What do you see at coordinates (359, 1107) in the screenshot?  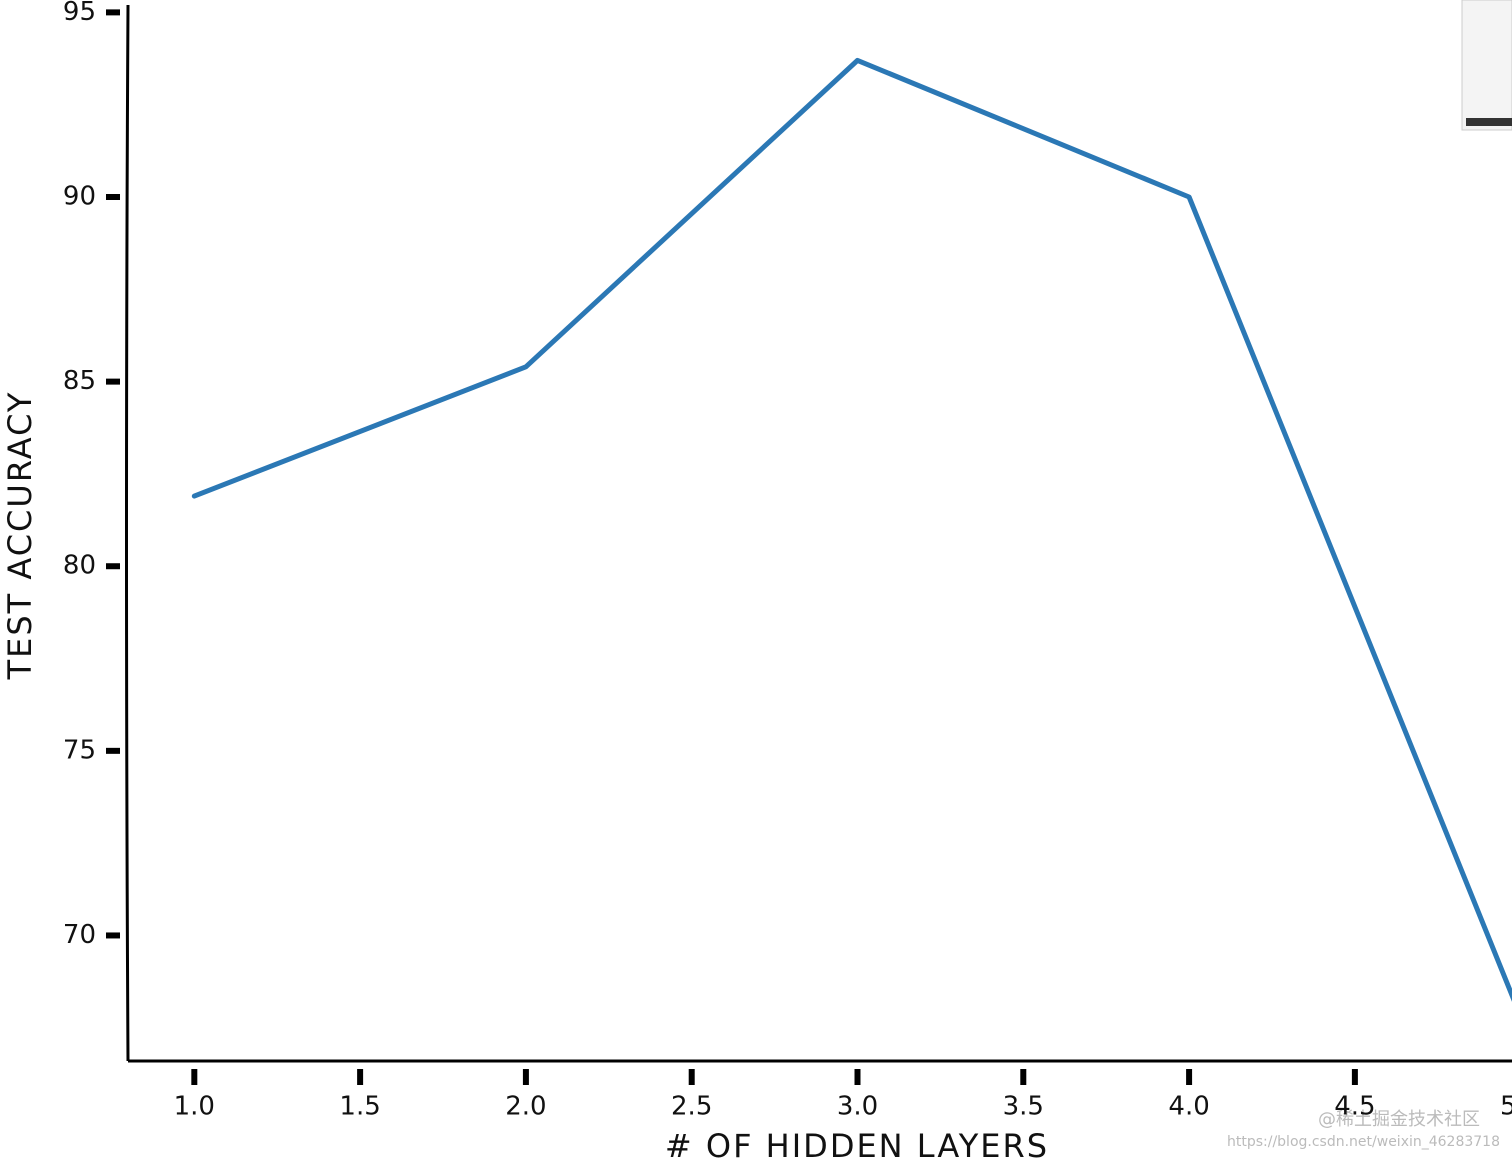 I see `x-tick-label: 1.5` at bounding box center [359, 1107].